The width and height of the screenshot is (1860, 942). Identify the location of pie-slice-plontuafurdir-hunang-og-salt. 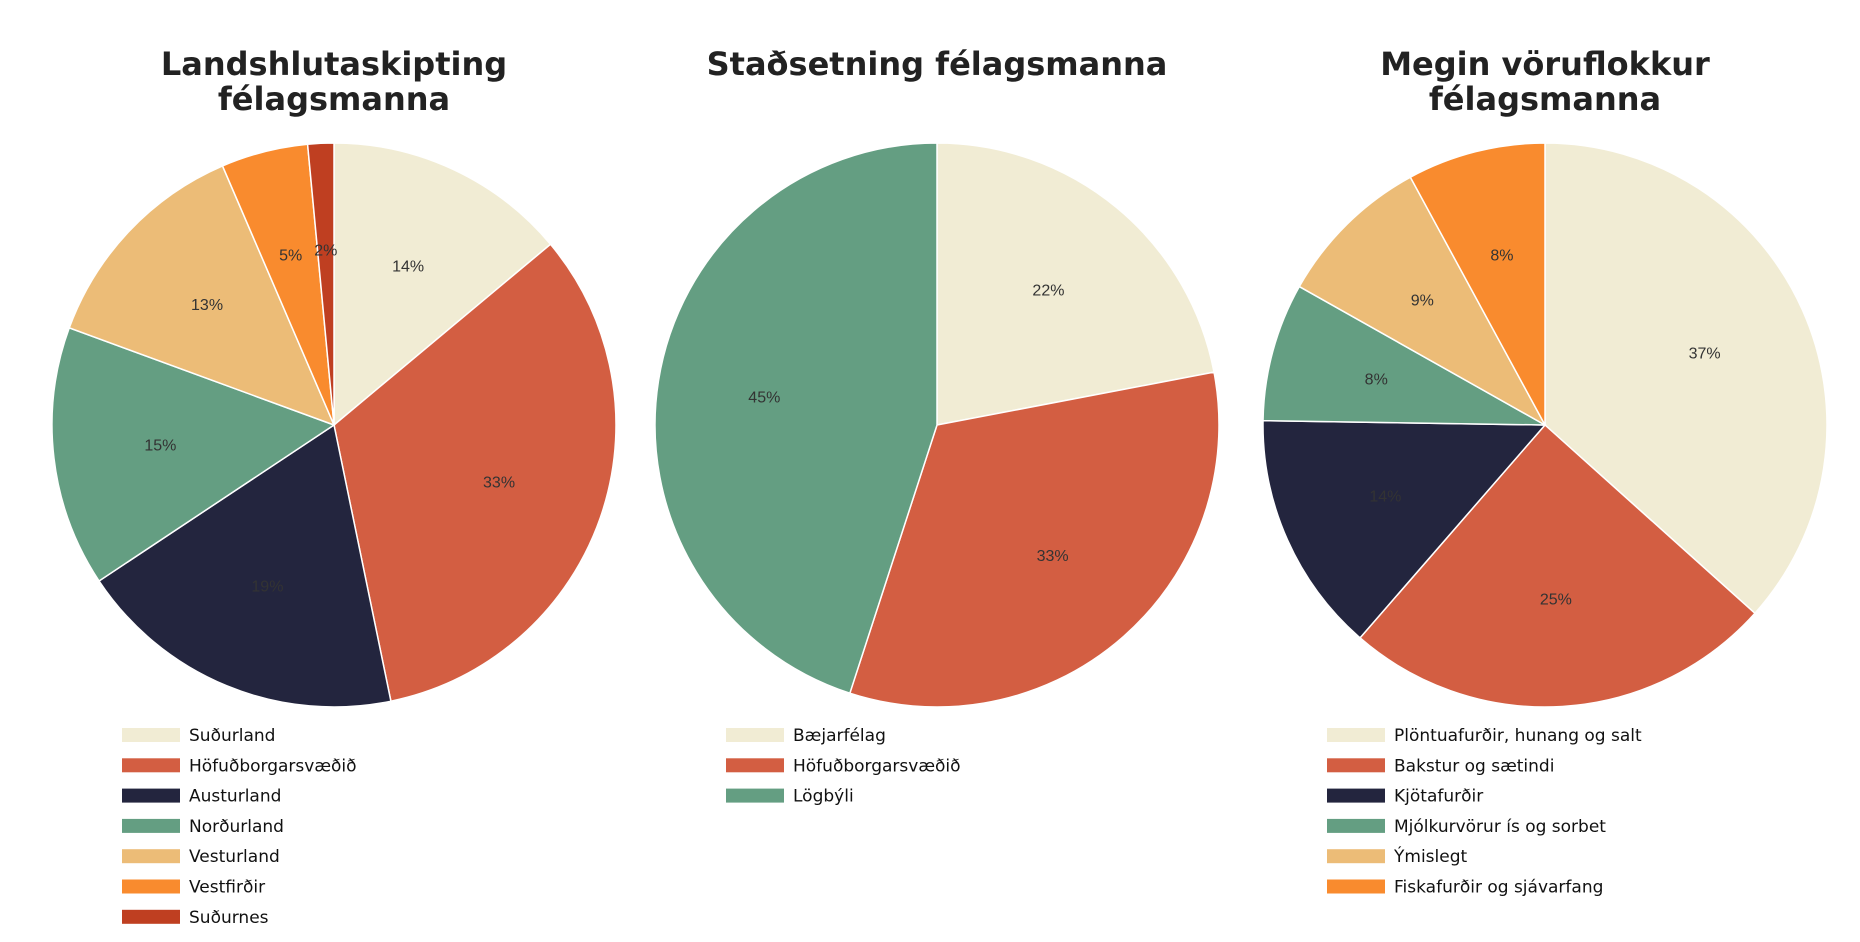
(1686, 378).